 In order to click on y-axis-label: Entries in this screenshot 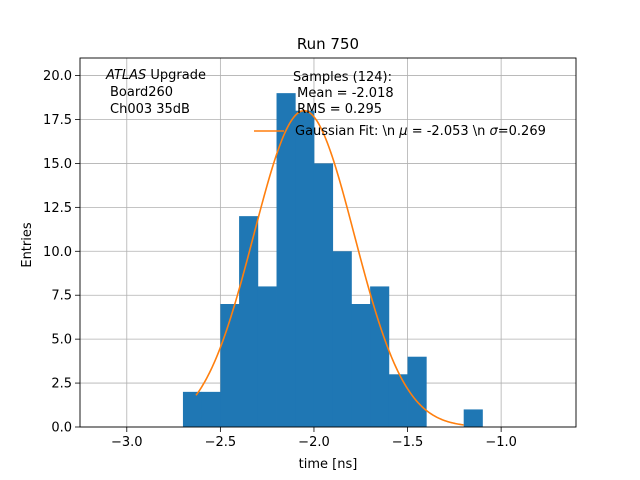, I will do `click(27, 245)`.